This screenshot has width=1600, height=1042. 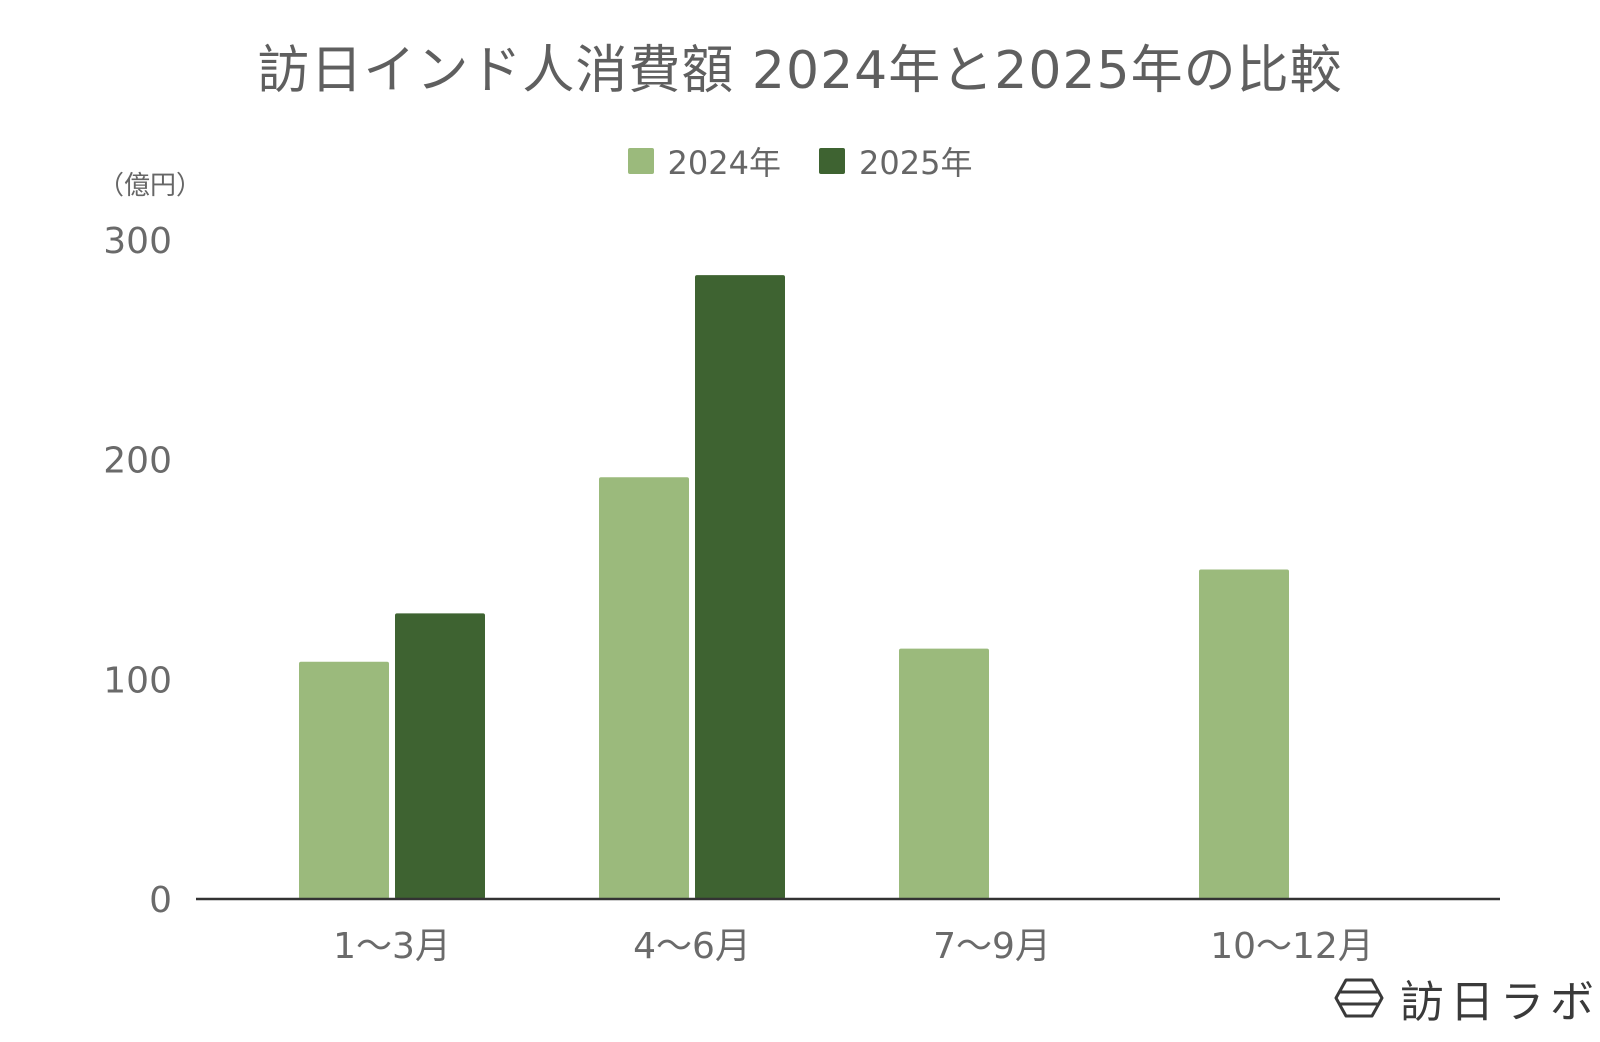 I want to click on hexagon-logo-icon, so click(x=1359, y=998).